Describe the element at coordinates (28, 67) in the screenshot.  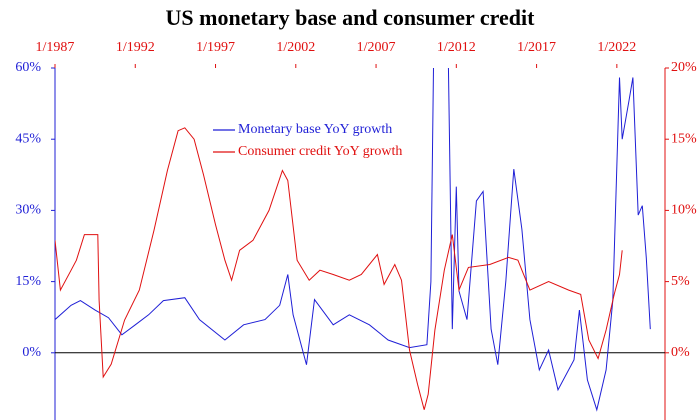
I see `y-tick-label: 60%` at that location.